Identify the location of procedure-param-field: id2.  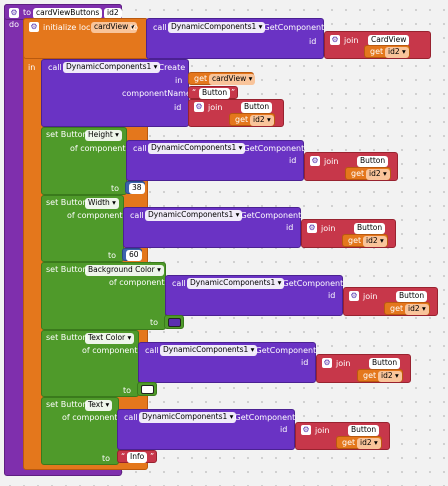
(113, 13).